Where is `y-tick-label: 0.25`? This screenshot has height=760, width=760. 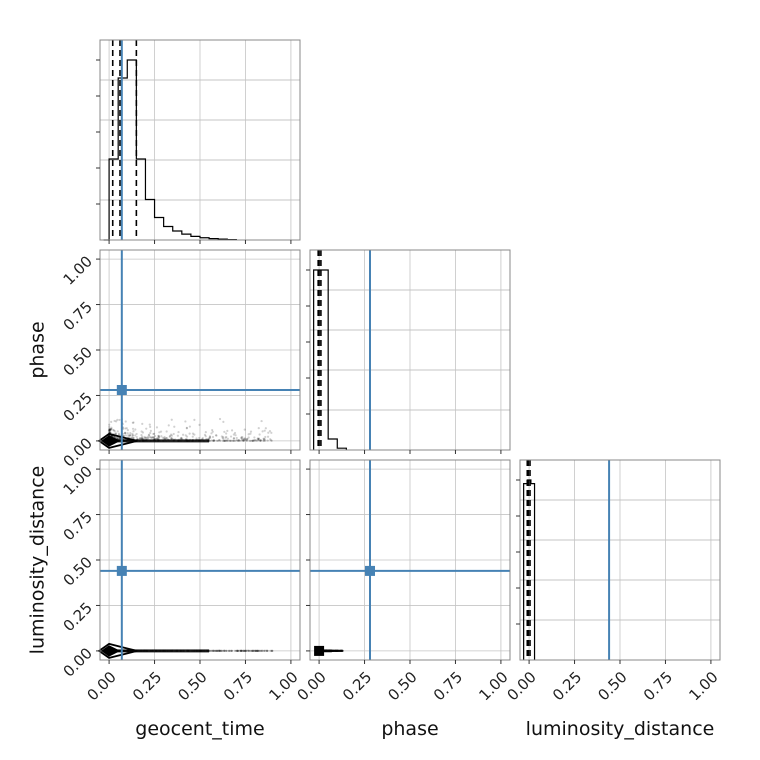
y-tick-label: 0.25 is located at coordinates (78, 617).